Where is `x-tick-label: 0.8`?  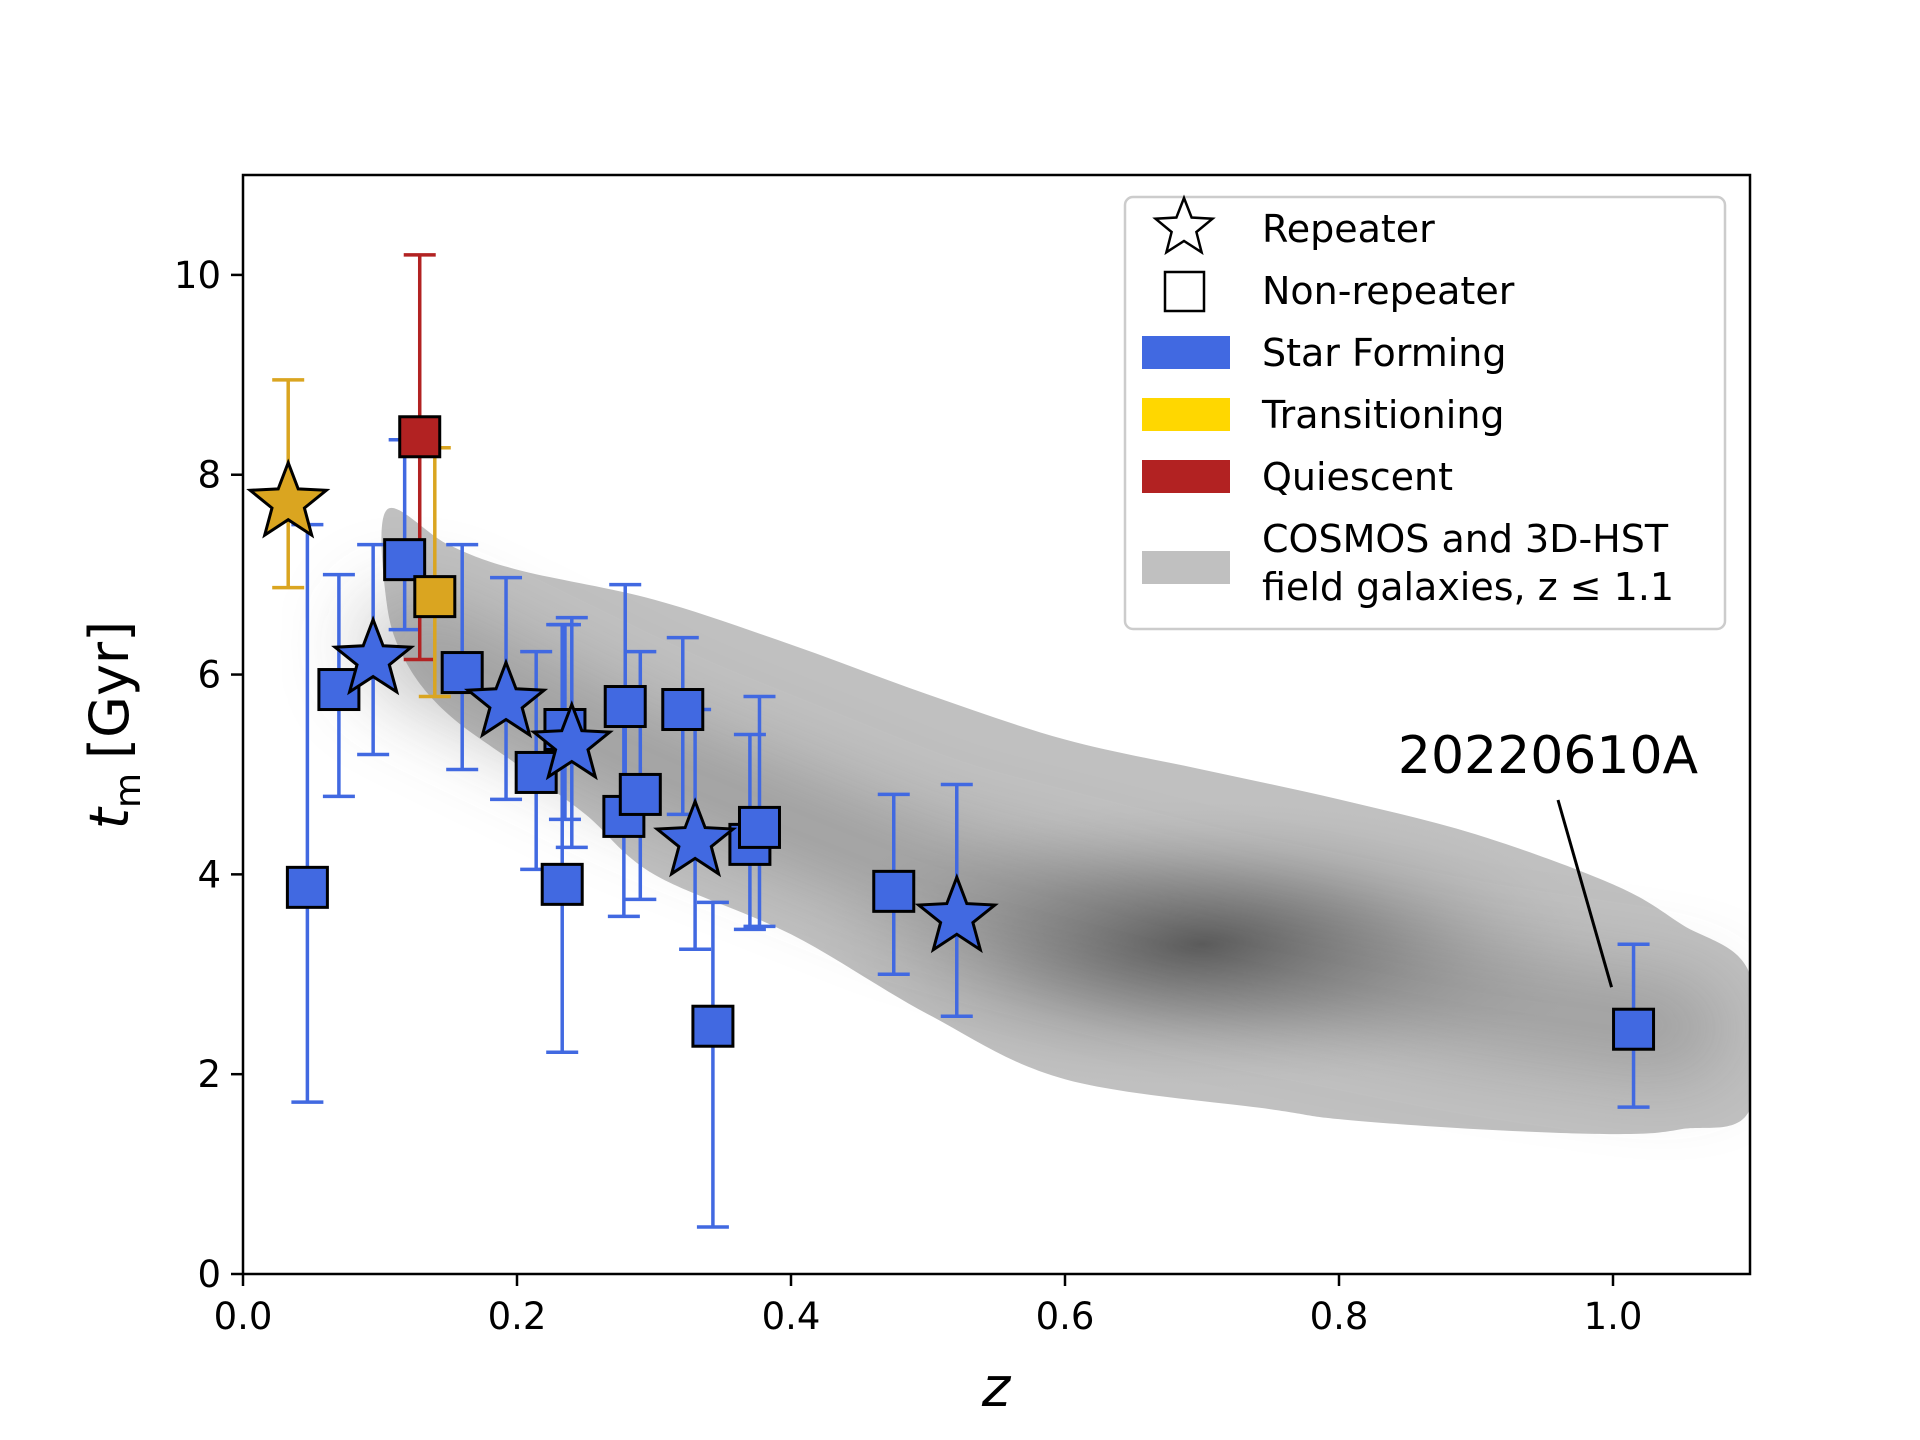
x-tick-label: 0.8 is located at coordinates (1339, 1316).